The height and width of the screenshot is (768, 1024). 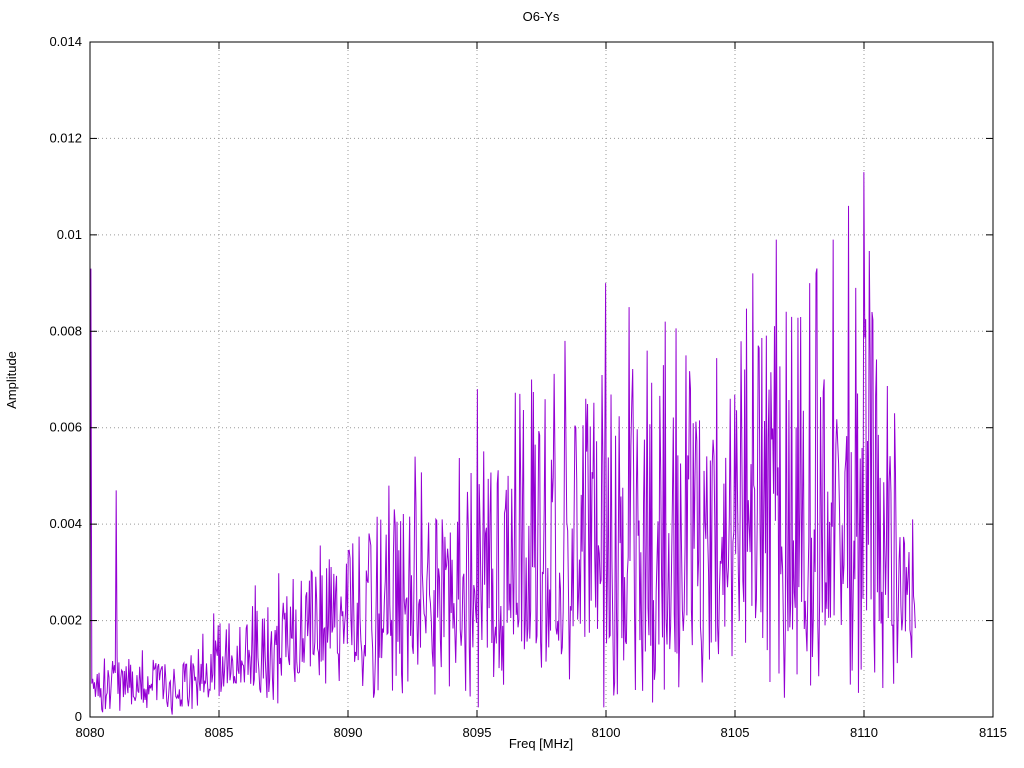 What do you see at coordinates (78, 716) in the screenshot?
I see `y-tick-label: 0` at bounding box center [78, 716].